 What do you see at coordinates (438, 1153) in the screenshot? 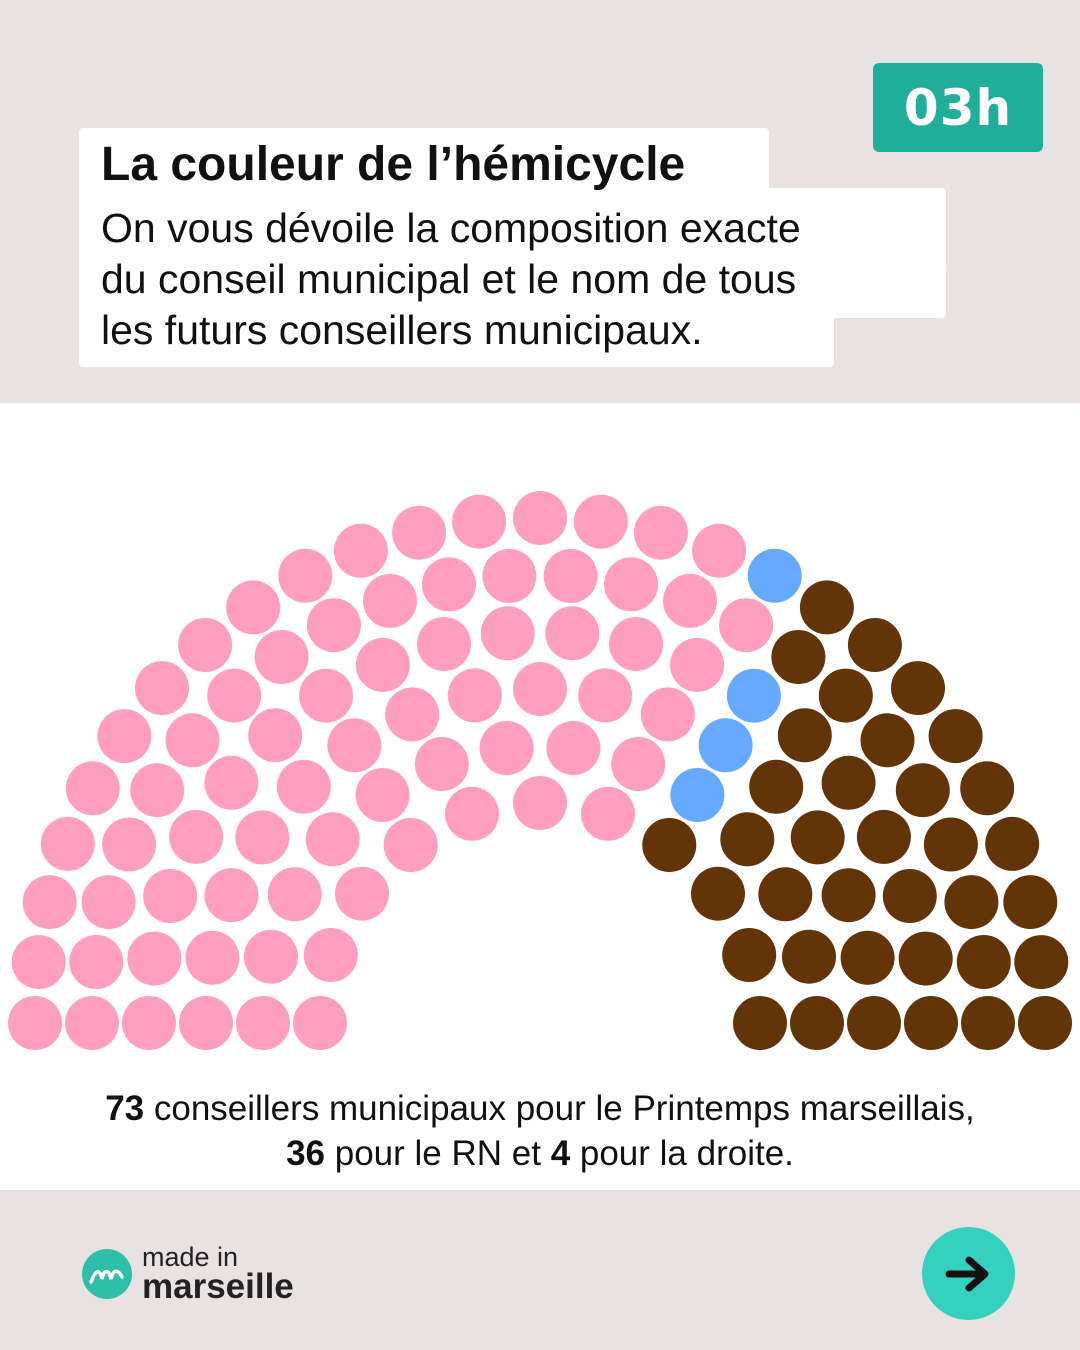
I see `caption-text-rn: pour le RN et` at bounding box center [438, 1153].